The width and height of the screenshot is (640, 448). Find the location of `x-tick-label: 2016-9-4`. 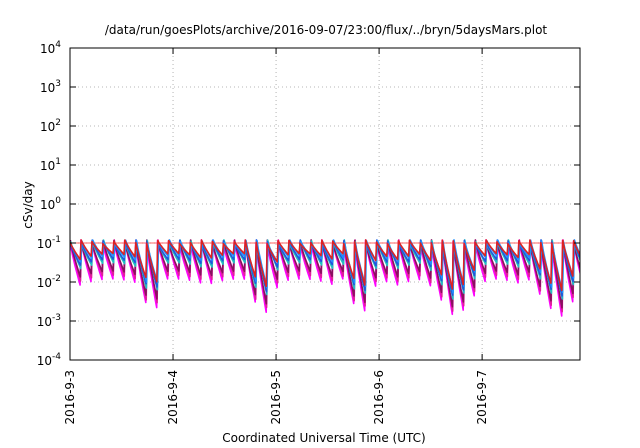

x-tick-label: 2016-9-4 is located at coordinates (173, 397).